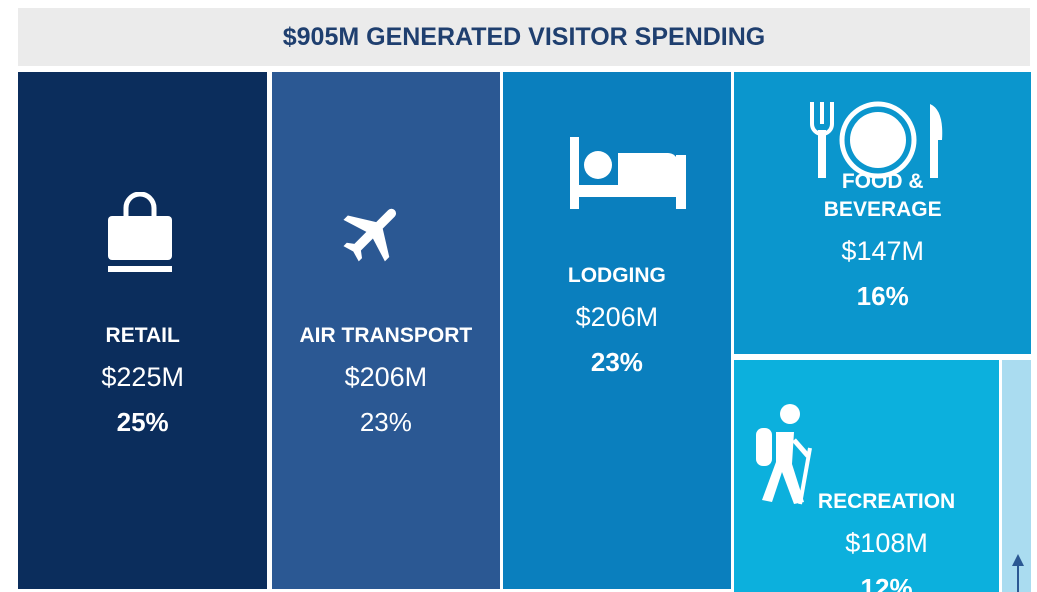 The width and height of the screenshot is (1037, 592). I want to click on category-label: RETAIL, so click(142, 335).